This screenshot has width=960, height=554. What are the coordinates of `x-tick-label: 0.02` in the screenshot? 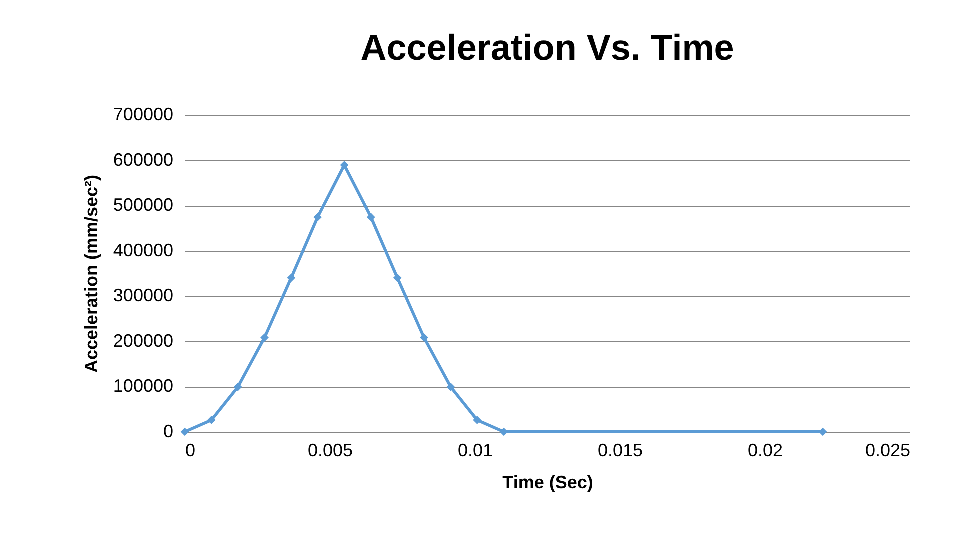 It's located at (766, 450).